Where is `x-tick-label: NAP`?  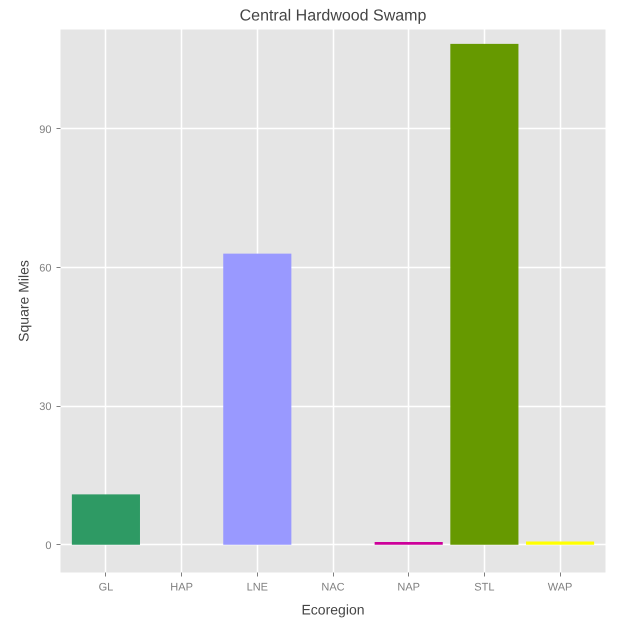 x-tick-label: NAP is located at coordinates (408, 588).